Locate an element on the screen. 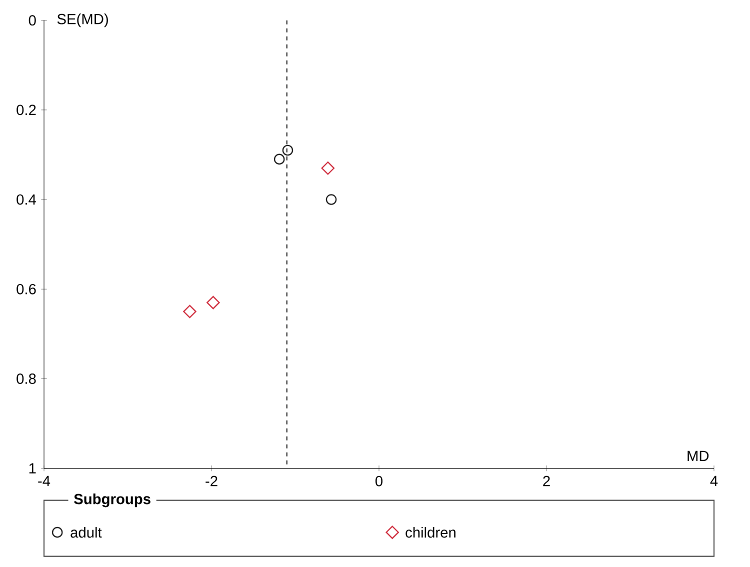 This screenshot has height=567, width=750. x-tick-label: -4 is located at coordinates (44, 481).